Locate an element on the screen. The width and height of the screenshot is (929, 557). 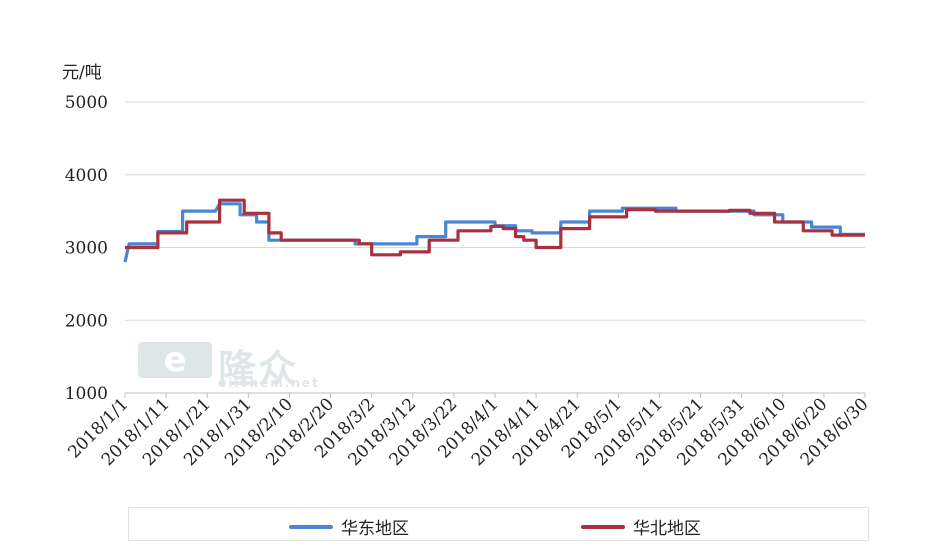
y-tick-label-1000: 1000 is located at coordinates (86, 394).